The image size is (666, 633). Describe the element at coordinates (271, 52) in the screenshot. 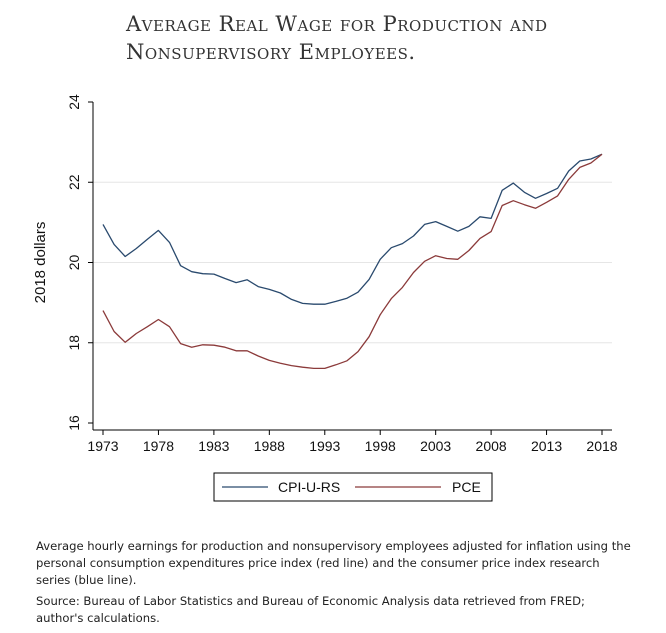

I see `chart-title-line-2: Nonsupervisory Employees.` at that location.